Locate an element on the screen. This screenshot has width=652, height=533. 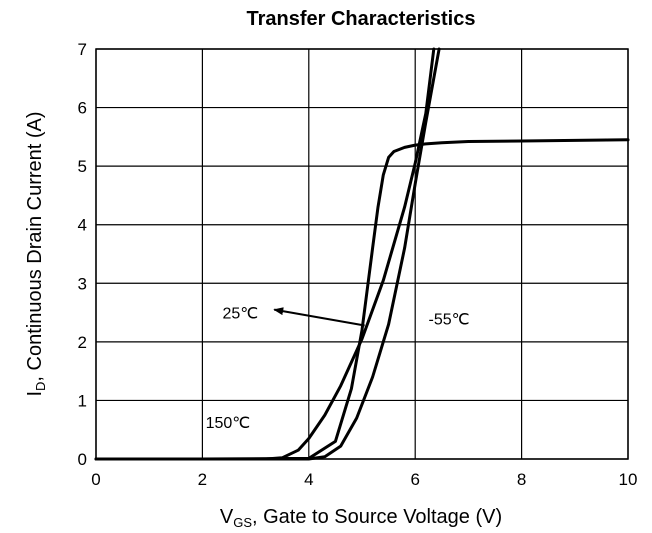
y-axis-label-subscript: D is located at coordinates (40, 386).